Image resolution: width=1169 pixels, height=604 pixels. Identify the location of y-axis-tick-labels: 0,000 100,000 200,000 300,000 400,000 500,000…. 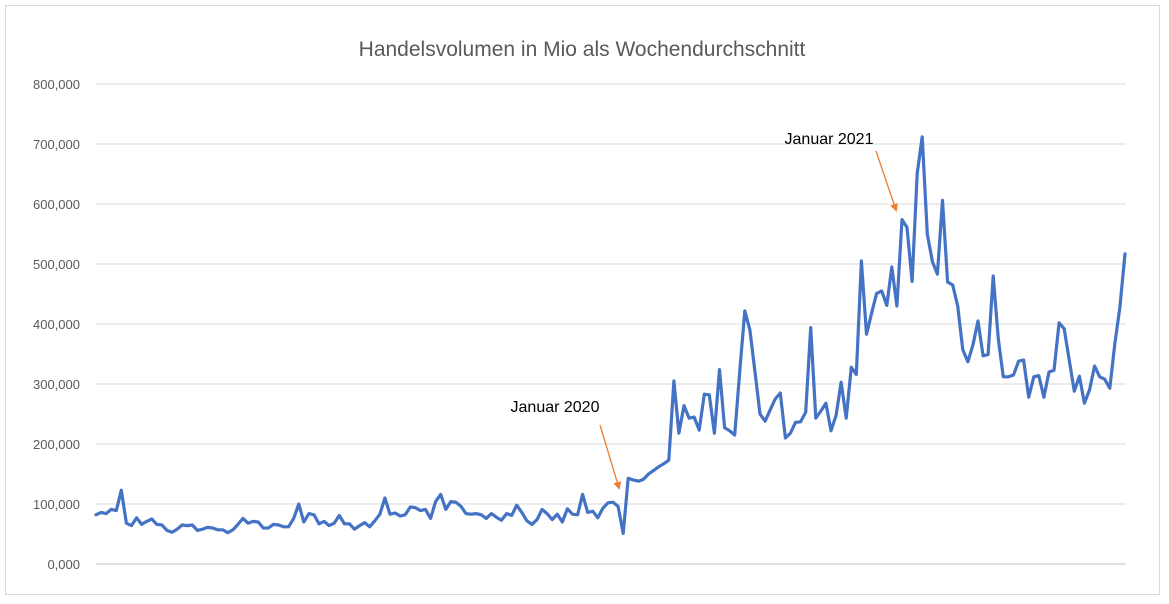
(56, 324).